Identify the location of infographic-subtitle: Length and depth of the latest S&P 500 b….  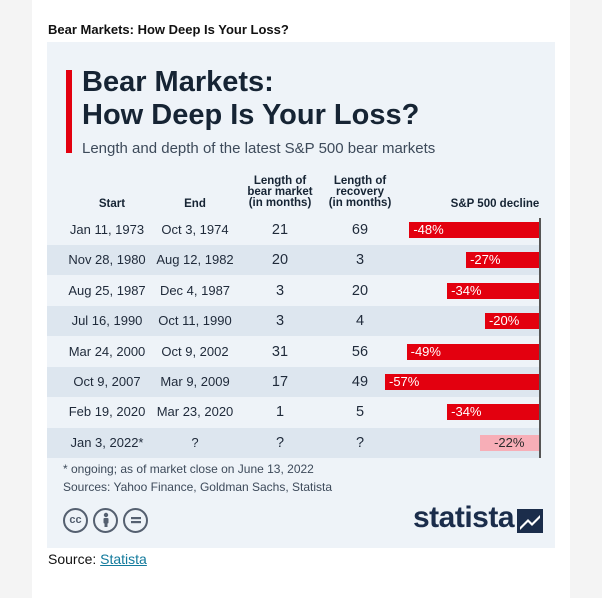
(259, 148).